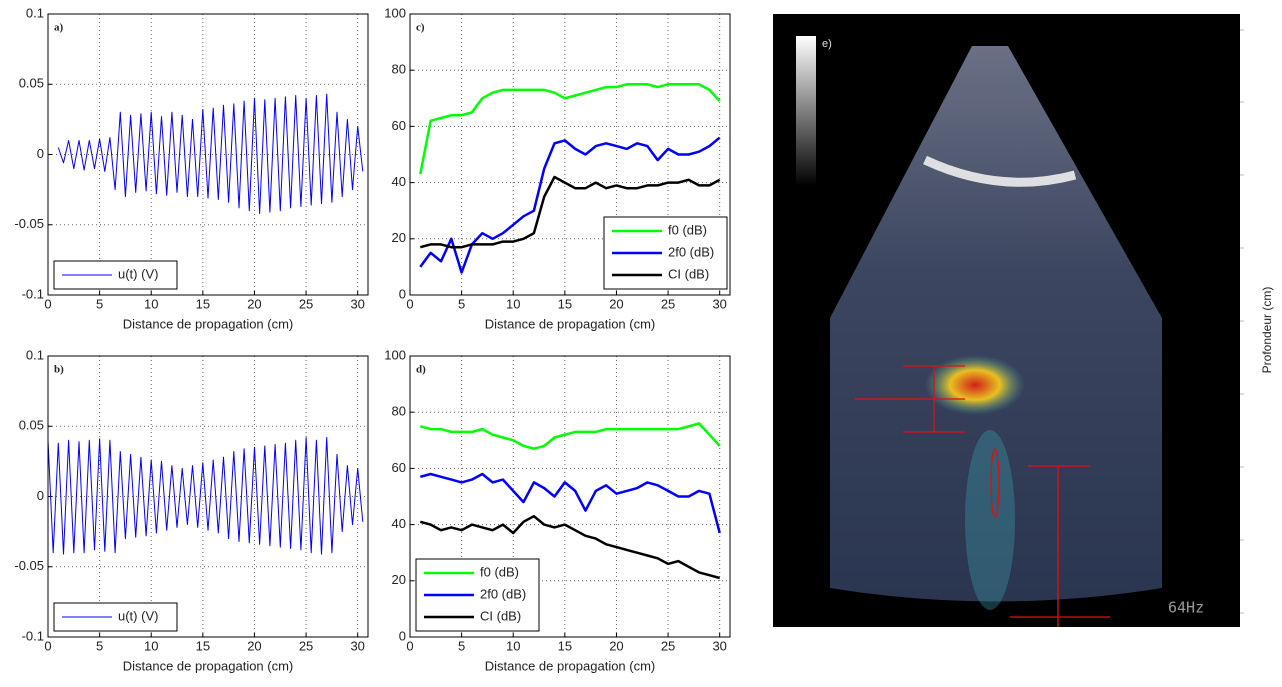  What do you see at coordinates (59, 28) in the screenshot?
I see `panel-label: a)` at bounding box center [59, 28].